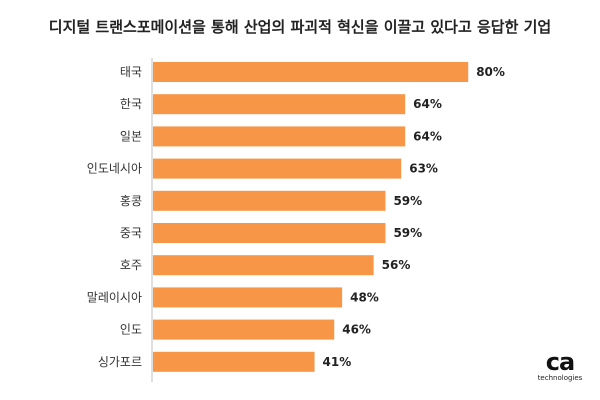 This screenshot has height=400, width=600. I want to click on category-label-1: 태국, so click(131, 72).